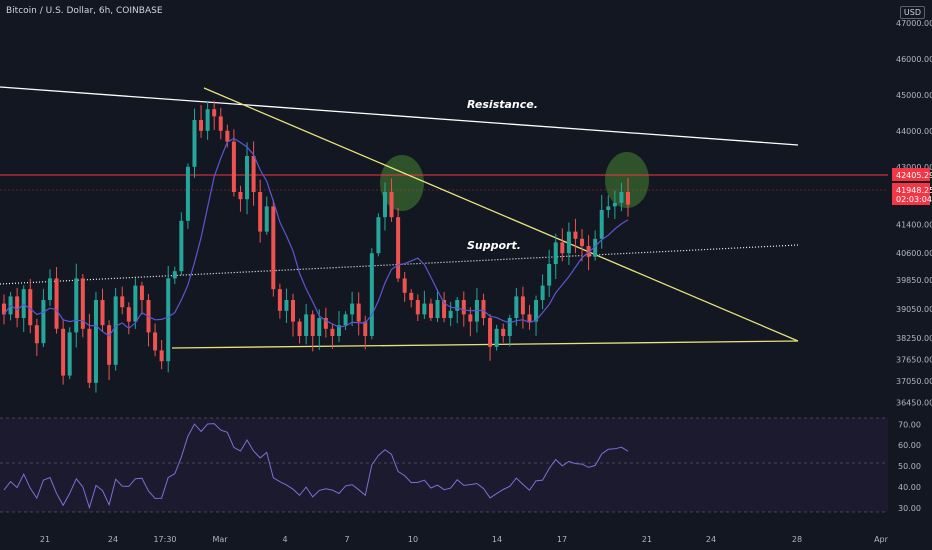 Image resolution: width=932 pixels, height=550 pixels. Describe the element at coordinates (914, 23) in the screenshot. I see `price-tick-label: 47000.00` at that location.